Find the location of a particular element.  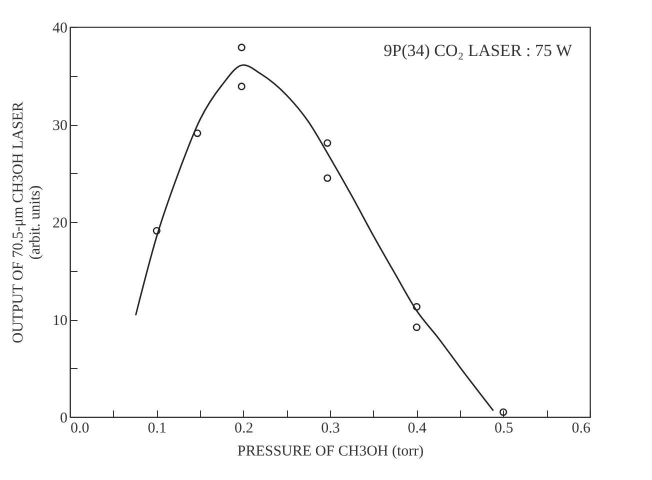

y-tick-label: 10 is located at coordinates (60, 321).